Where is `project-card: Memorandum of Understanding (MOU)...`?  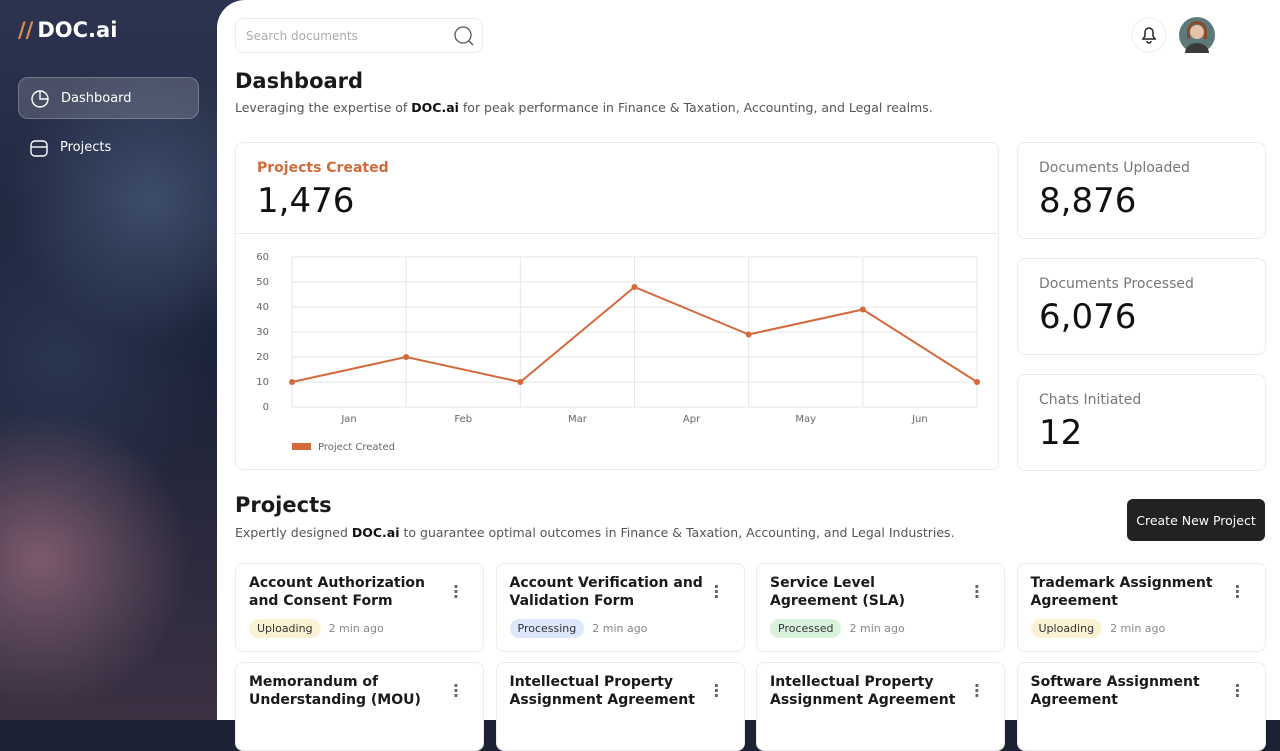 project-card: Memorandum of Understanding (MOU)... is located at coordinates (359, 706).